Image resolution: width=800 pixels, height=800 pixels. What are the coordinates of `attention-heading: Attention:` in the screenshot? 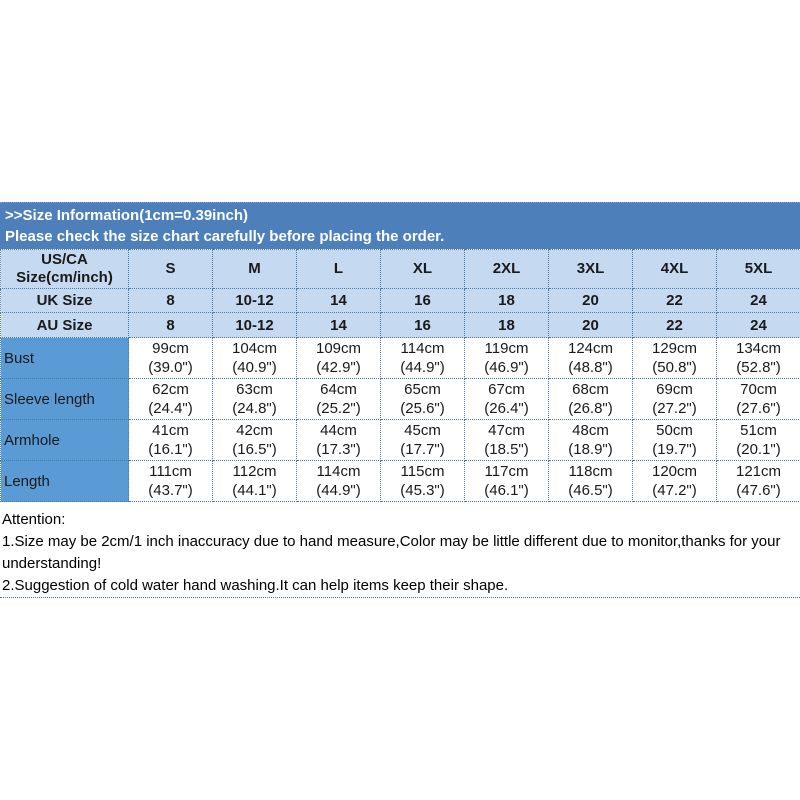 It's located at (34, 519).